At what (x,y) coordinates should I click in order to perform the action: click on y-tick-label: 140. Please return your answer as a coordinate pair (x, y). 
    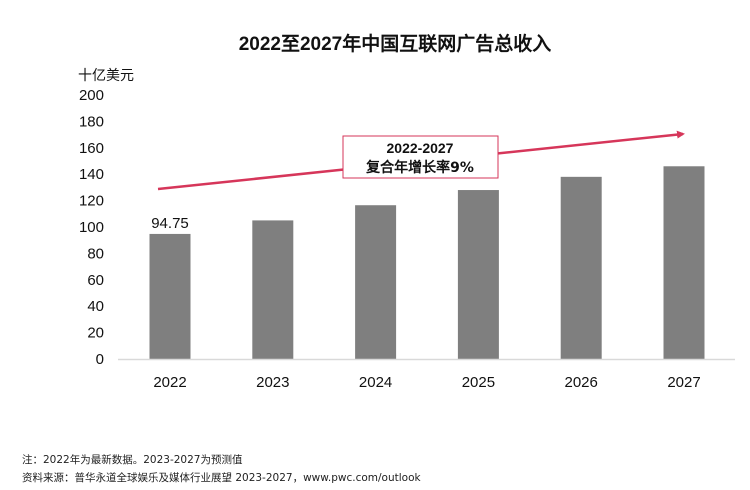
    Looking at the image, I should click on (91, 174).